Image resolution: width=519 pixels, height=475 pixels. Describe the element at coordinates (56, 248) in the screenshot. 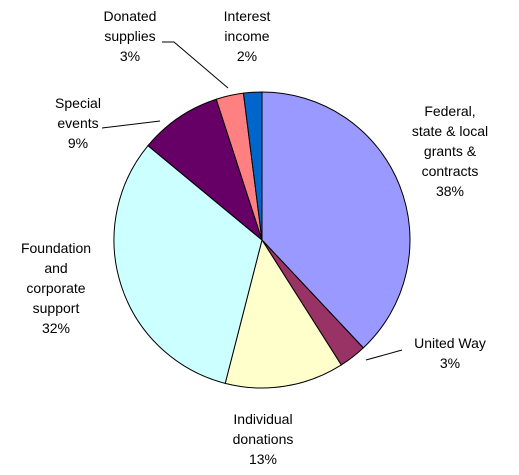

I see `slice-label-line: Foundation` at that location.